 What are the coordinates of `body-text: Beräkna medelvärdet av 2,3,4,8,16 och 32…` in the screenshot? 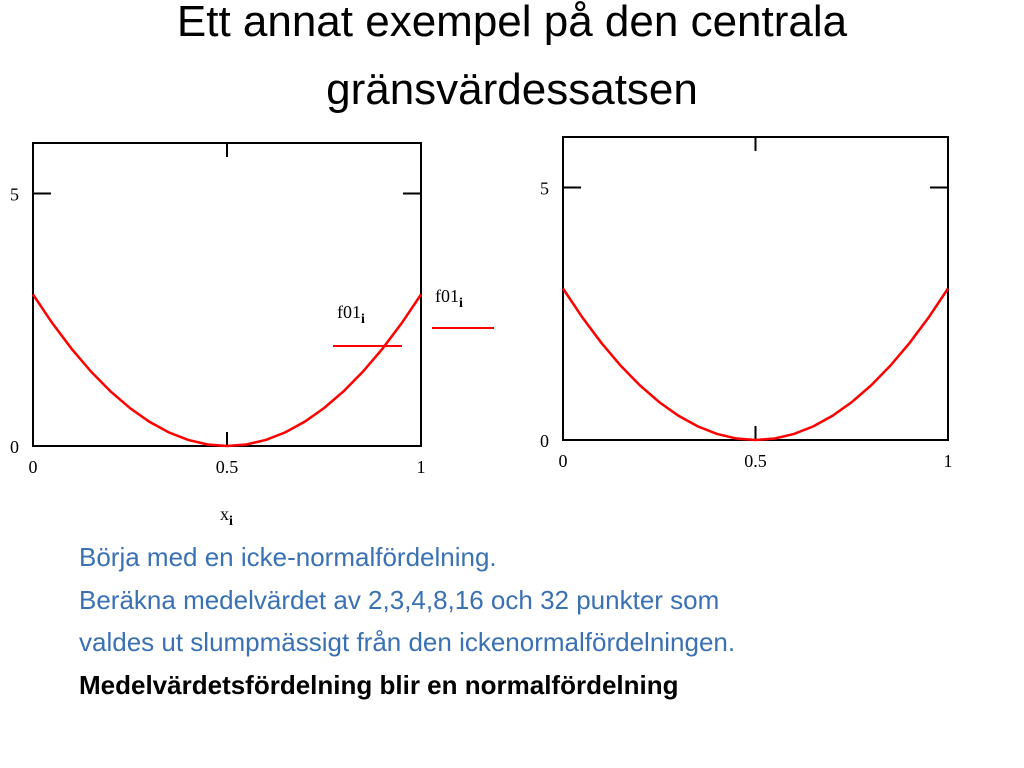 It's located at (399, 600).